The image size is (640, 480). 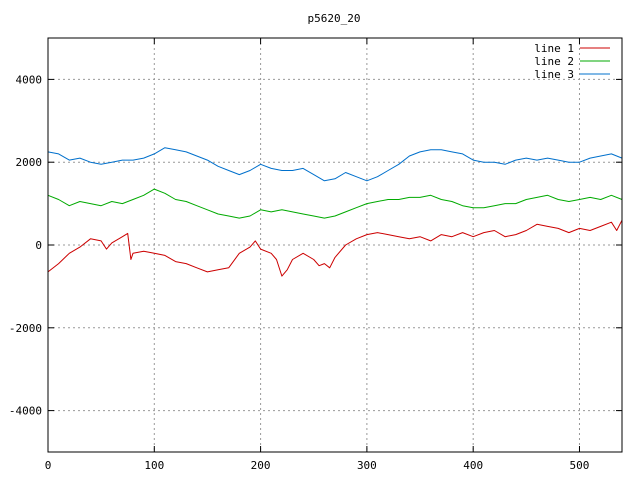 I want to click on legend-label-2: line 2, so click(x=554, y=61).